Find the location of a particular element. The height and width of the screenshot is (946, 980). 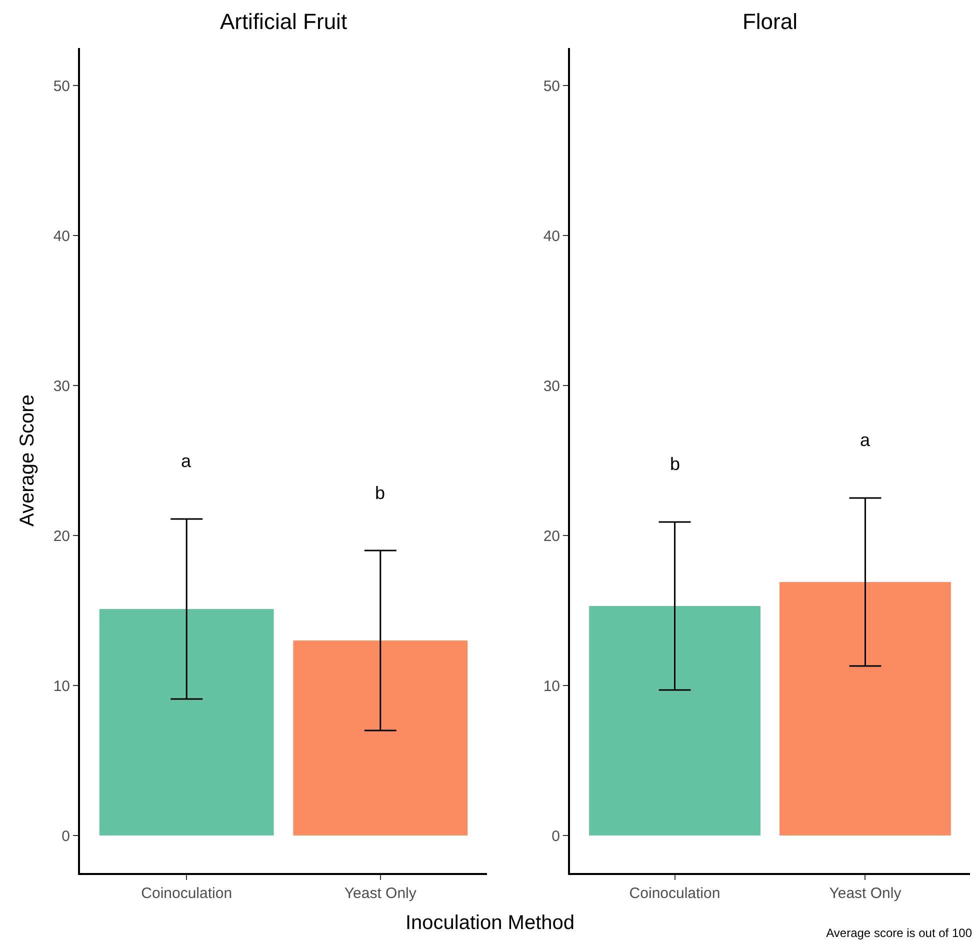

x-axis-title: Inoculation Method is located at coordinates (489, 923).